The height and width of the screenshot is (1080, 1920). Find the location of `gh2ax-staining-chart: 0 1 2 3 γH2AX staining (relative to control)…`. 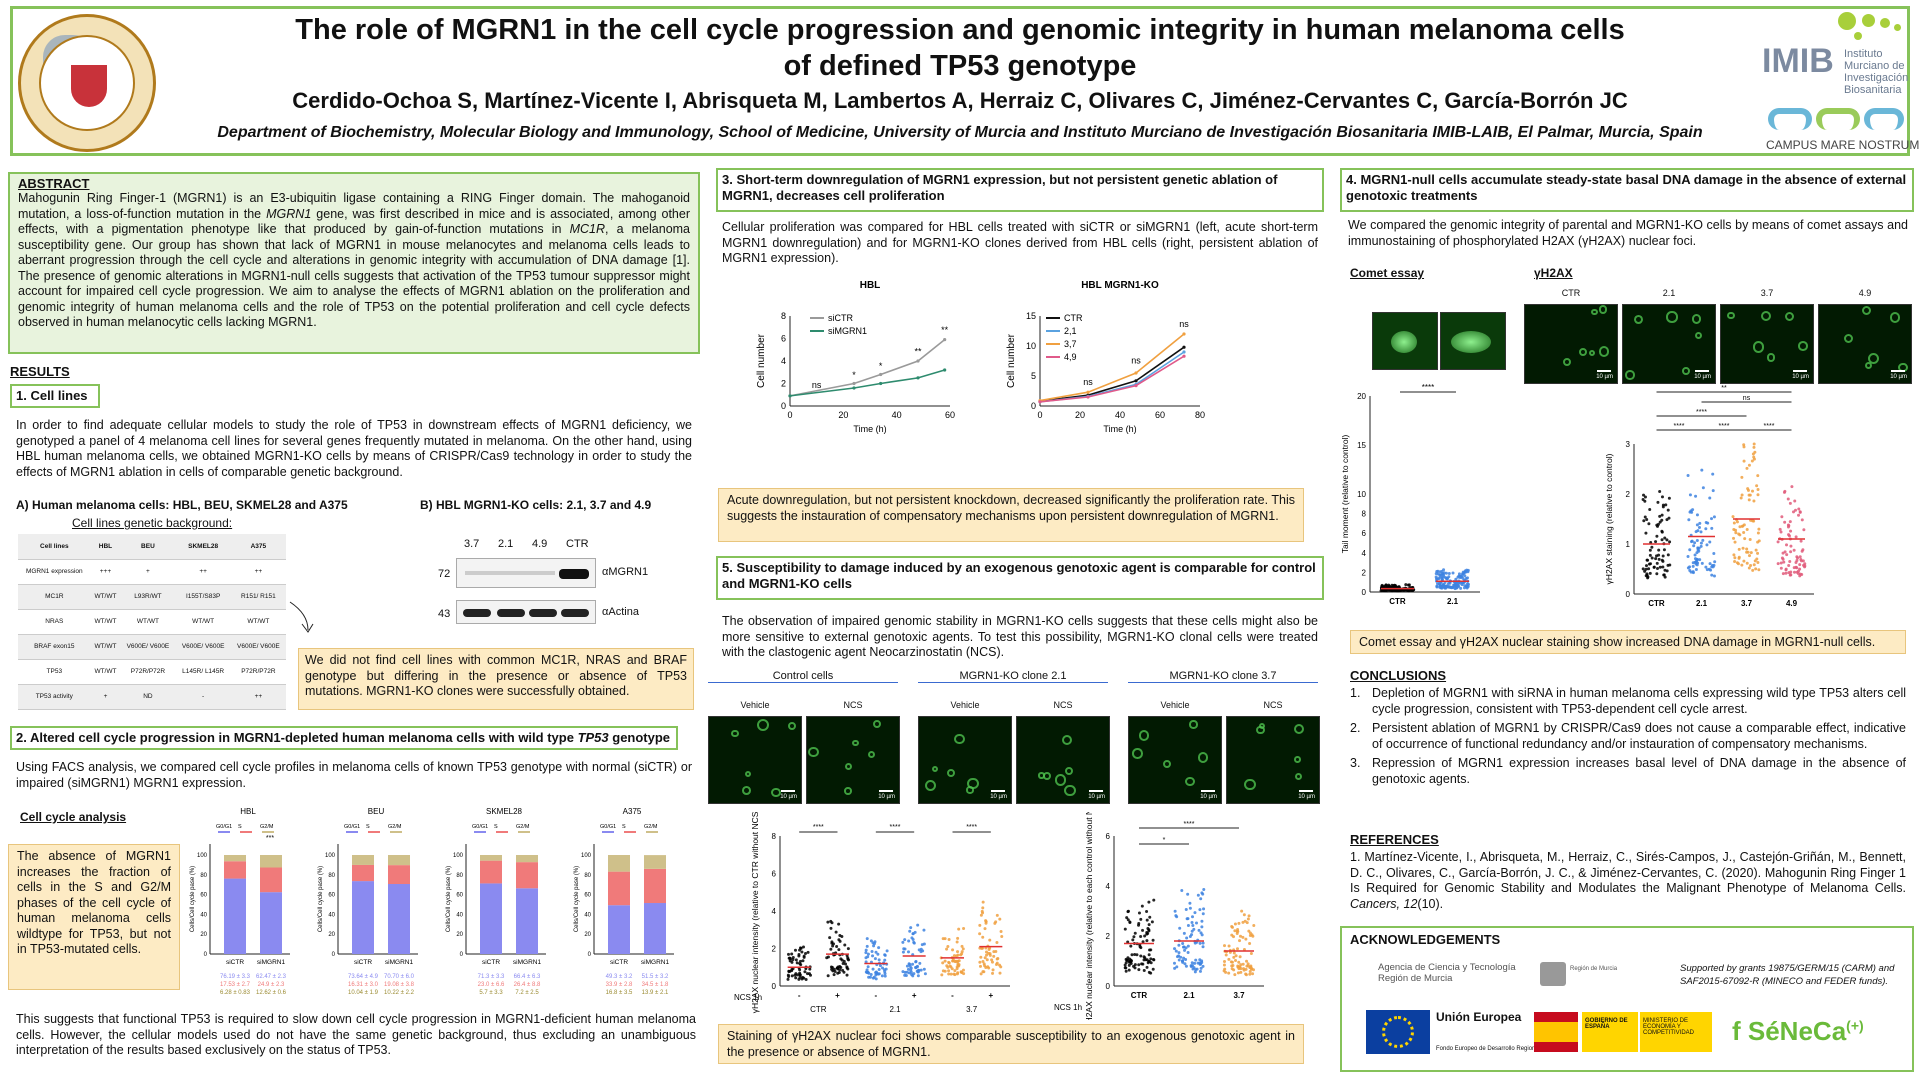

gh2ax-staining-chart: 0 1 2 3 γH2AX staining (relative to control)… is located at coordinates (1709, 496).